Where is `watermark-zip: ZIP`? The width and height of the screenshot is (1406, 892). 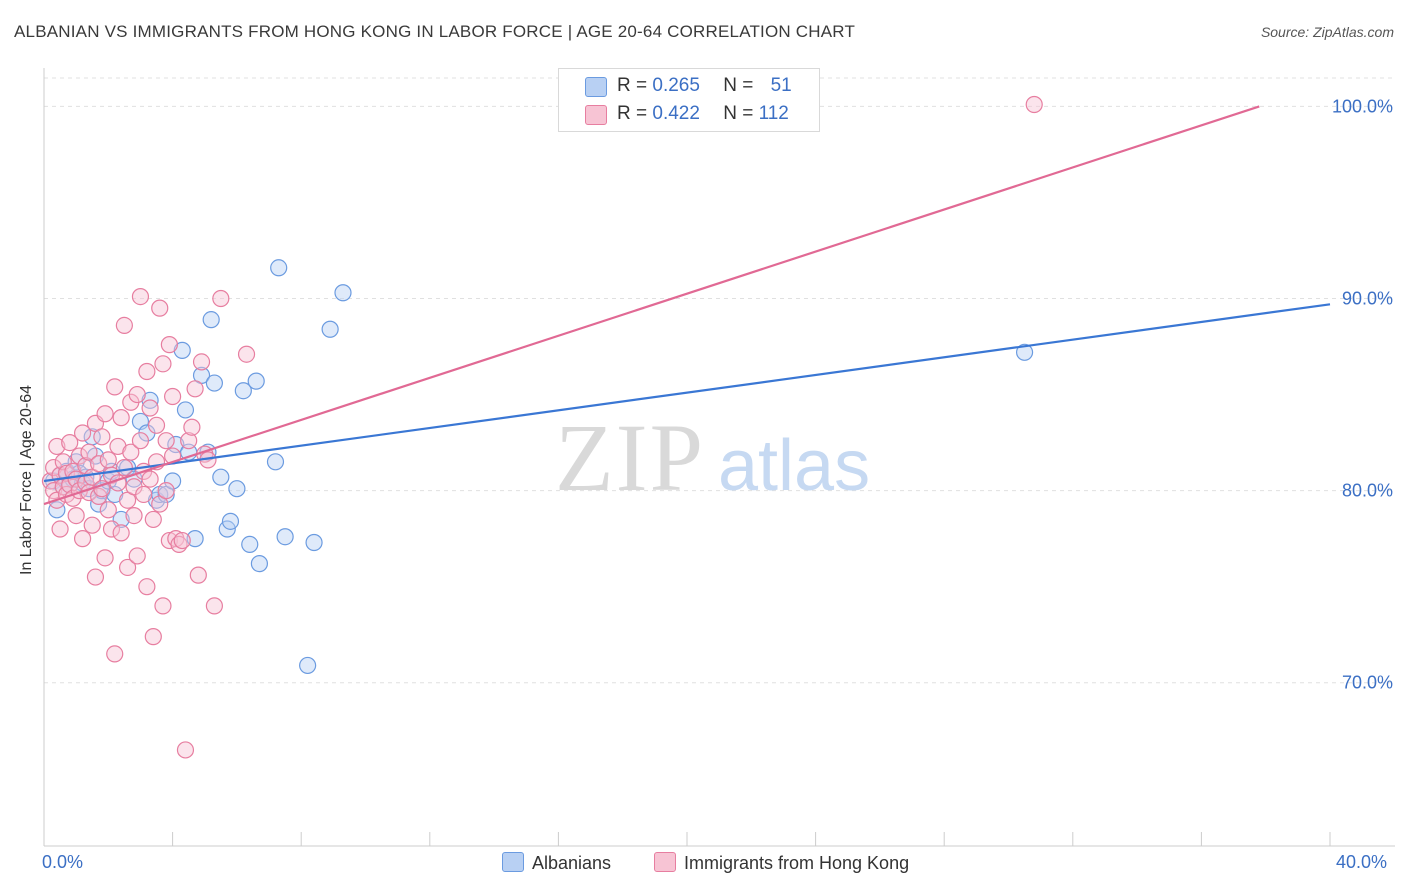 watermark-zip: ZIP is located at coordinates (630, 457).